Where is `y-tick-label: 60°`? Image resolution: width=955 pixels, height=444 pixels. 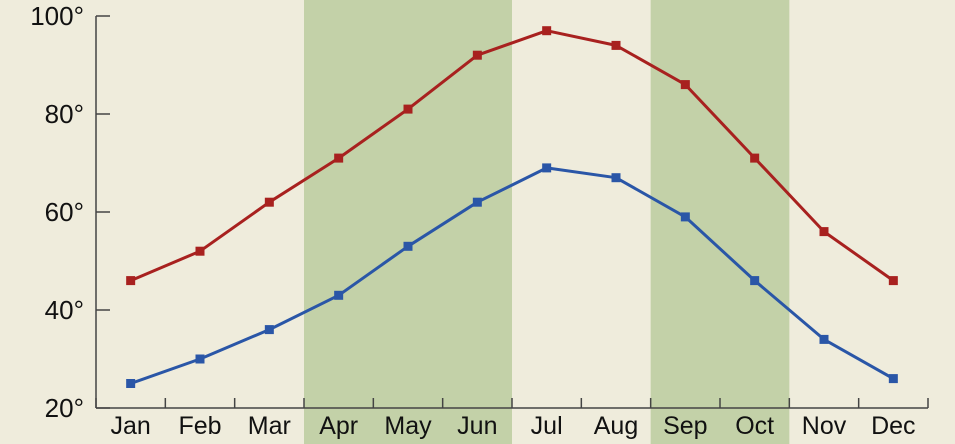 y-tick-label: 60° is located at coordinates (64, 212).